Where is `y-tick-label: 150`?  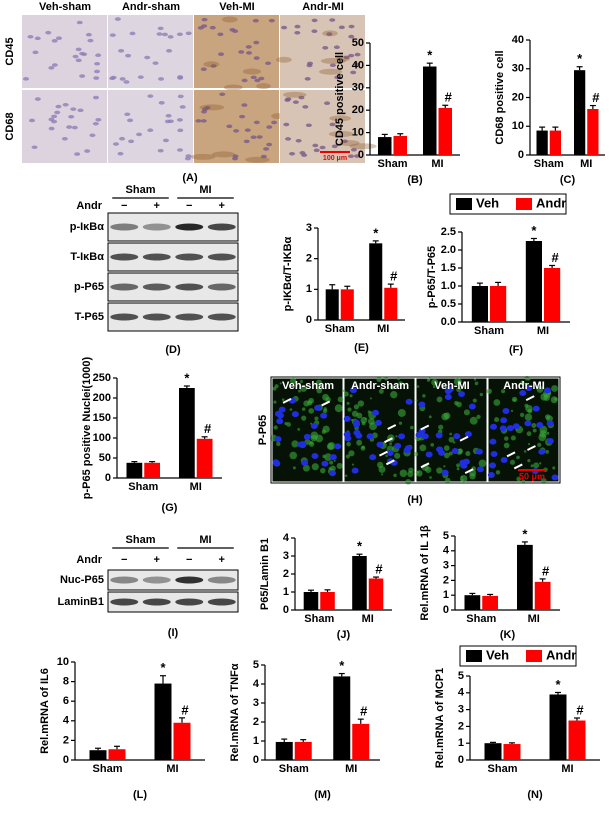
y-tick-label: 150 is located at coordinates (102, 418).